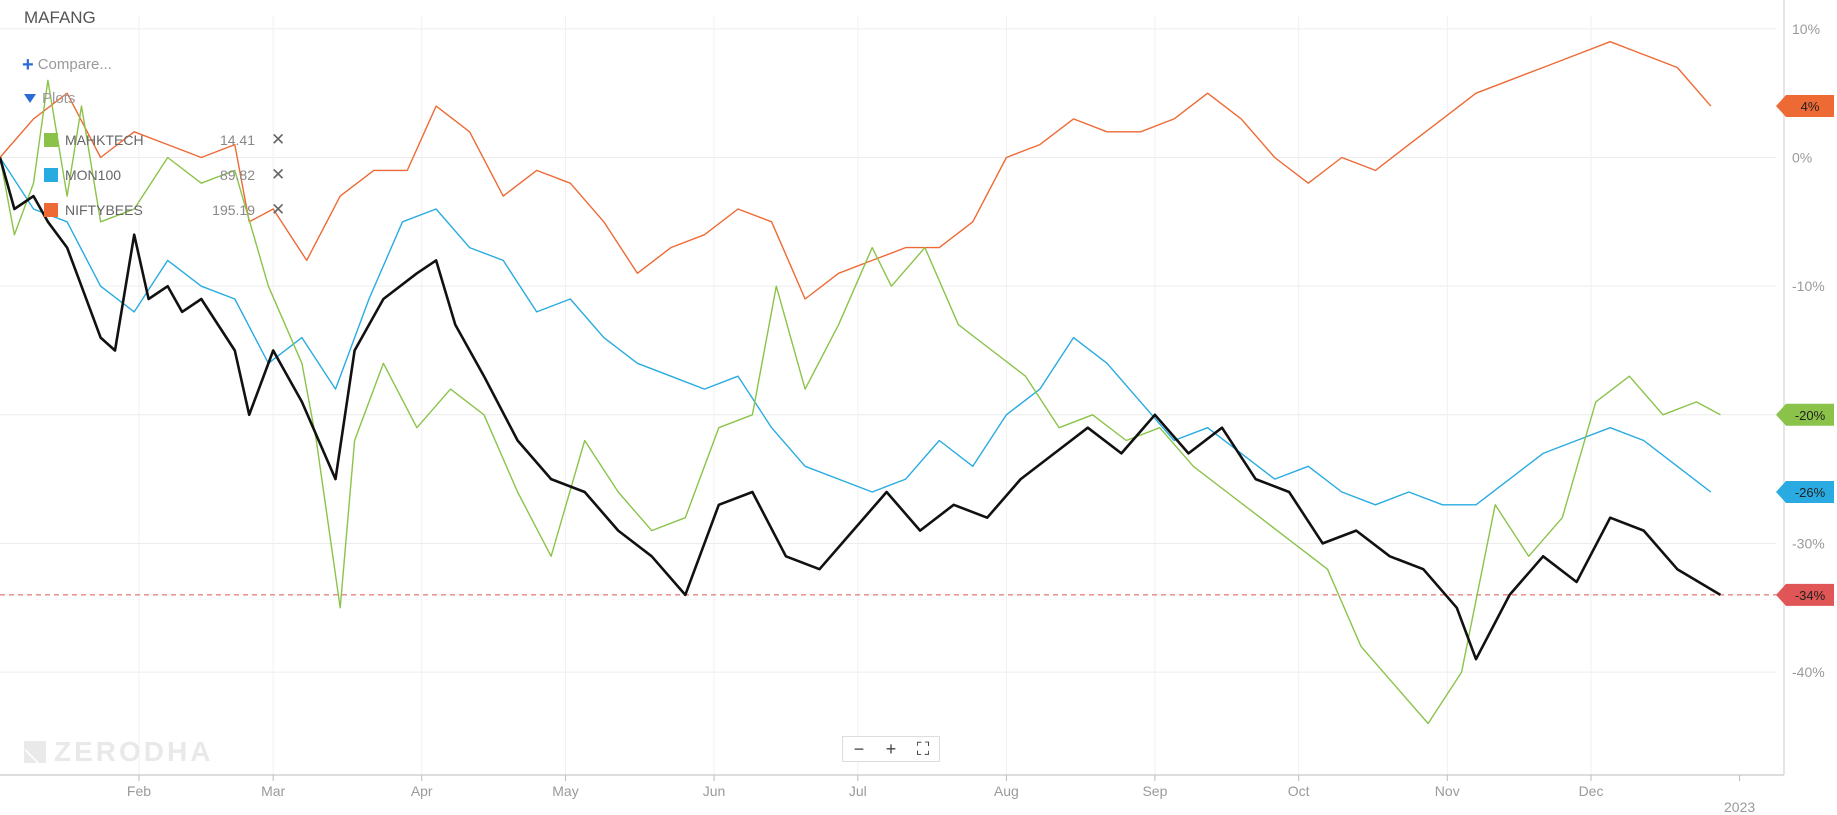  What do you see at coordinates (59, 98) in the screenshot?
I see `plots-label: Plots` at bounding box center [59, 98].